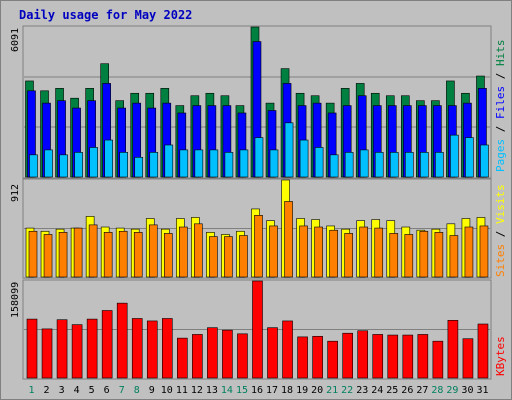 The height and width of the screenshot is (400, 512). I want to click on legend-part: Hits, so click(500, 53).